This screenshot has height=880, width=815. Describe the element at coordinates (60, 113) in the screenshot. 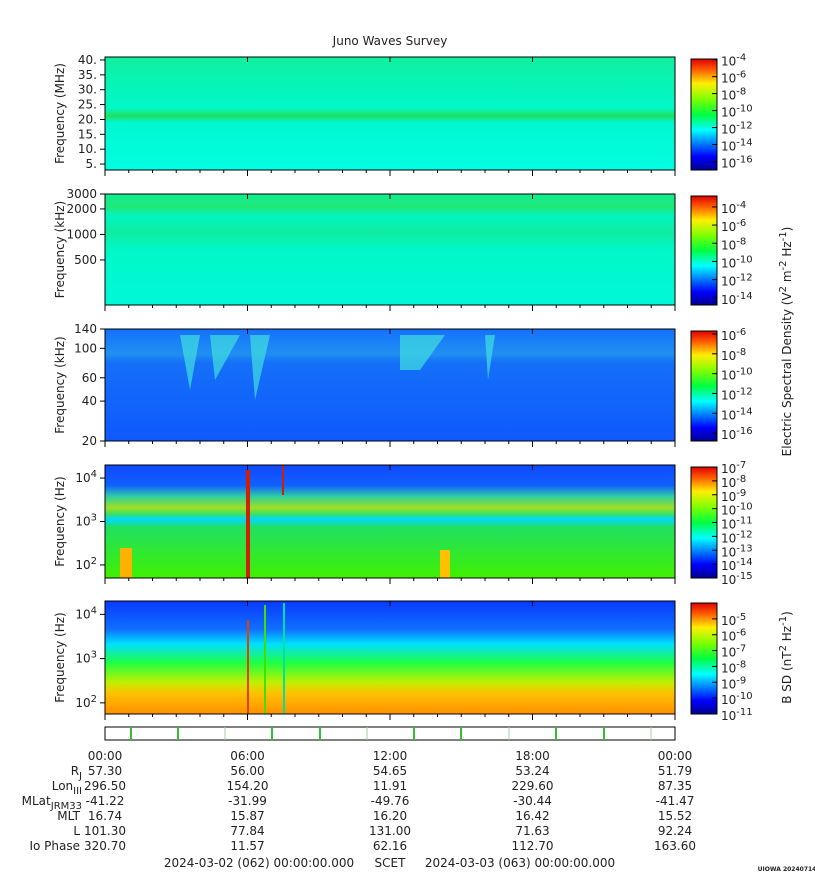

I see `y-axis-label: Frequency (MHz)` at that location.